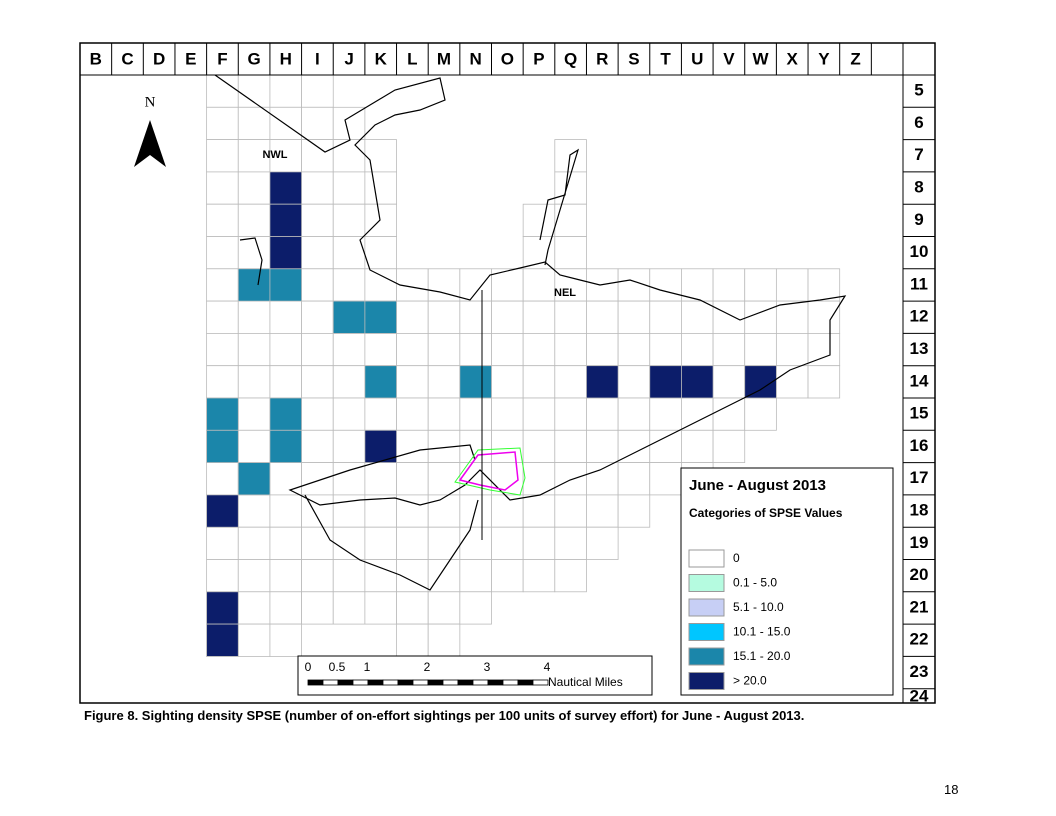 This screenshot has width=1056, height=816. What do you see at coordinates (919, 542) in the screenshot?
I see `row-label: 19` at bounding box center [919, 542].